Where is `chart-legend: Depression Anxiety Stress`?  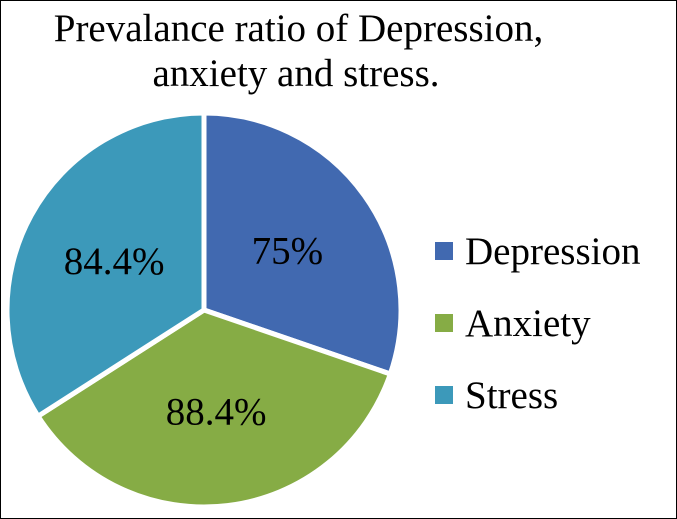
chart-legend: Depression Anxiety Stress is located at coordinates (537, 323).